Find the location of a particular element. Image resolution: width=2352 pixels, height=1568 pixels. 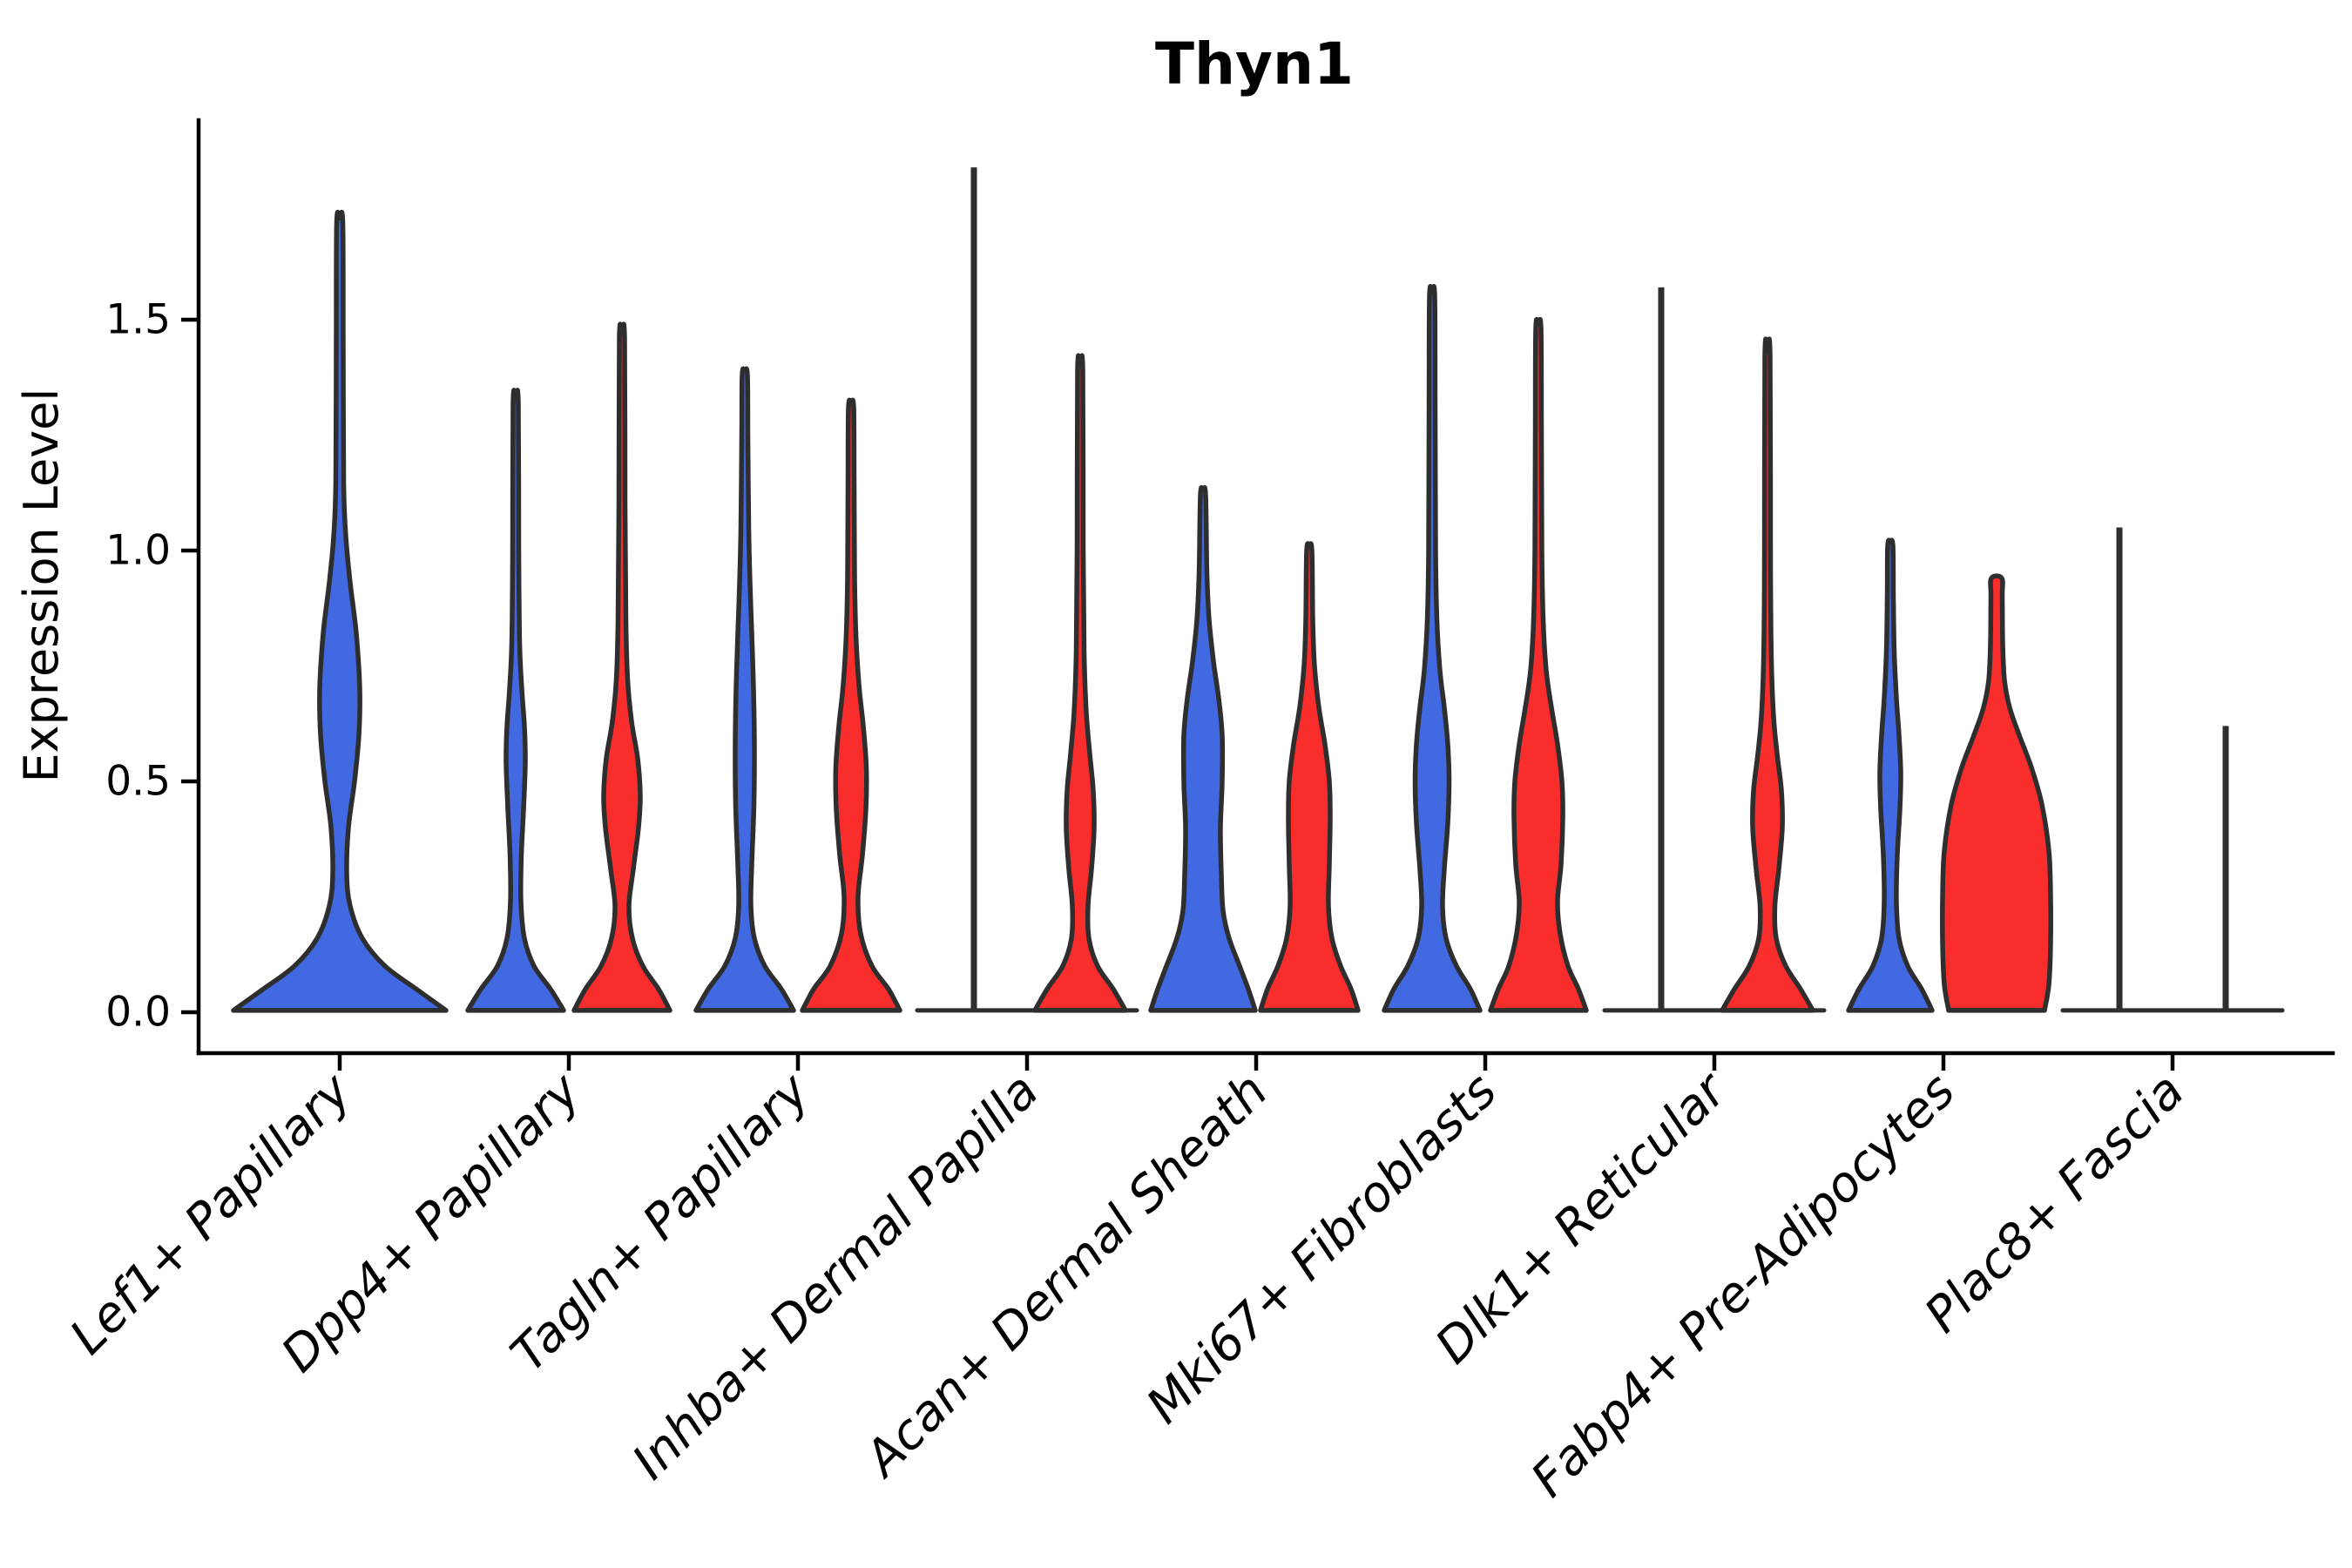

violin-fabp4-pre-adipocytes-group2 is located at coordinates (1997, 793).